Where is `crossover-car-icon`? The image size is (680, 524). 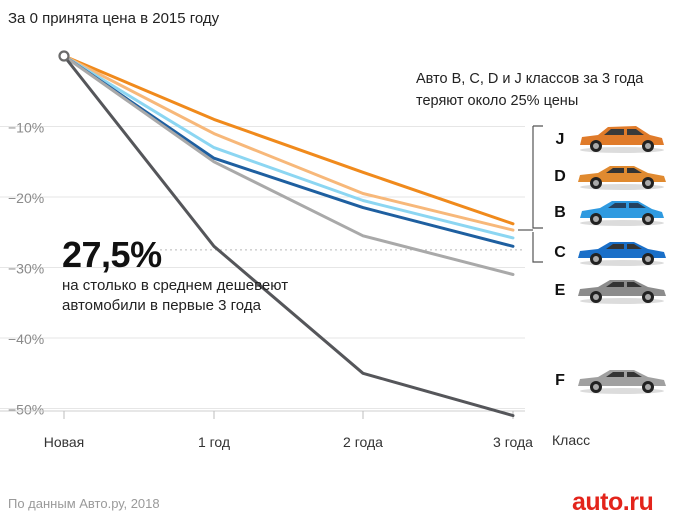 crossover-car-icon is located at coordinates (621, 139).